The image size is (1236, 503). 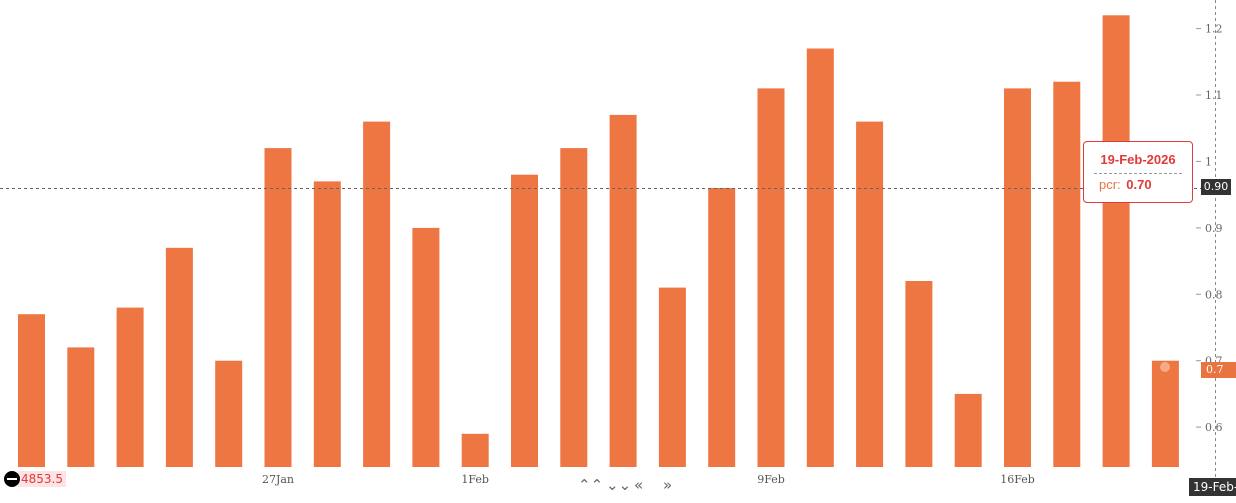 What do you see at coordinates (668, 485) in the screenshot?
I see `pan-right-icon: »` at bounding box center [668, 485].